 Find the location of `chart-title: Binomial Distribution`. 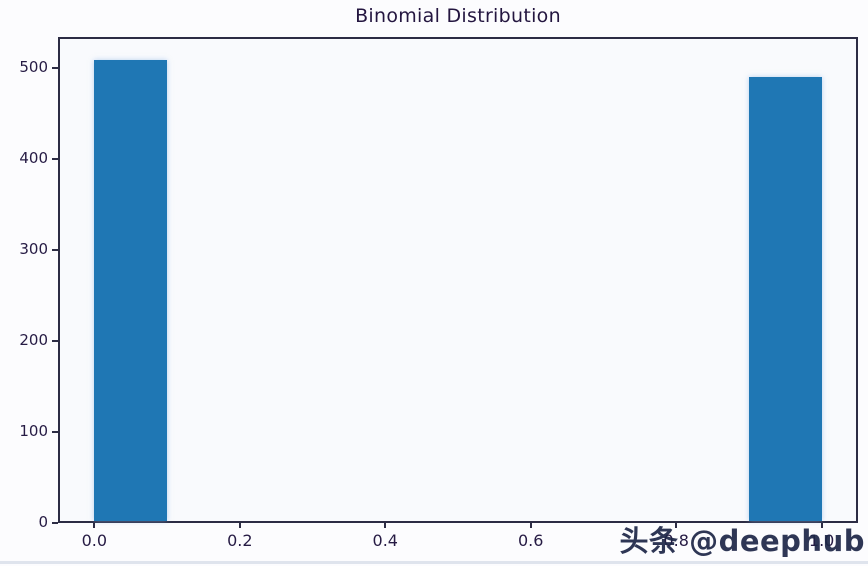

chart-title: Binomial Distribution is located at coordinates (458, 16).